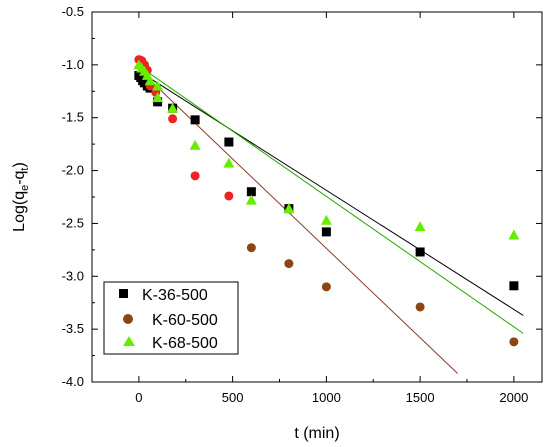 The height and width of the screenshot is (447, 550). I want to click on y-tick-label: -2.0, so click(73, 170).